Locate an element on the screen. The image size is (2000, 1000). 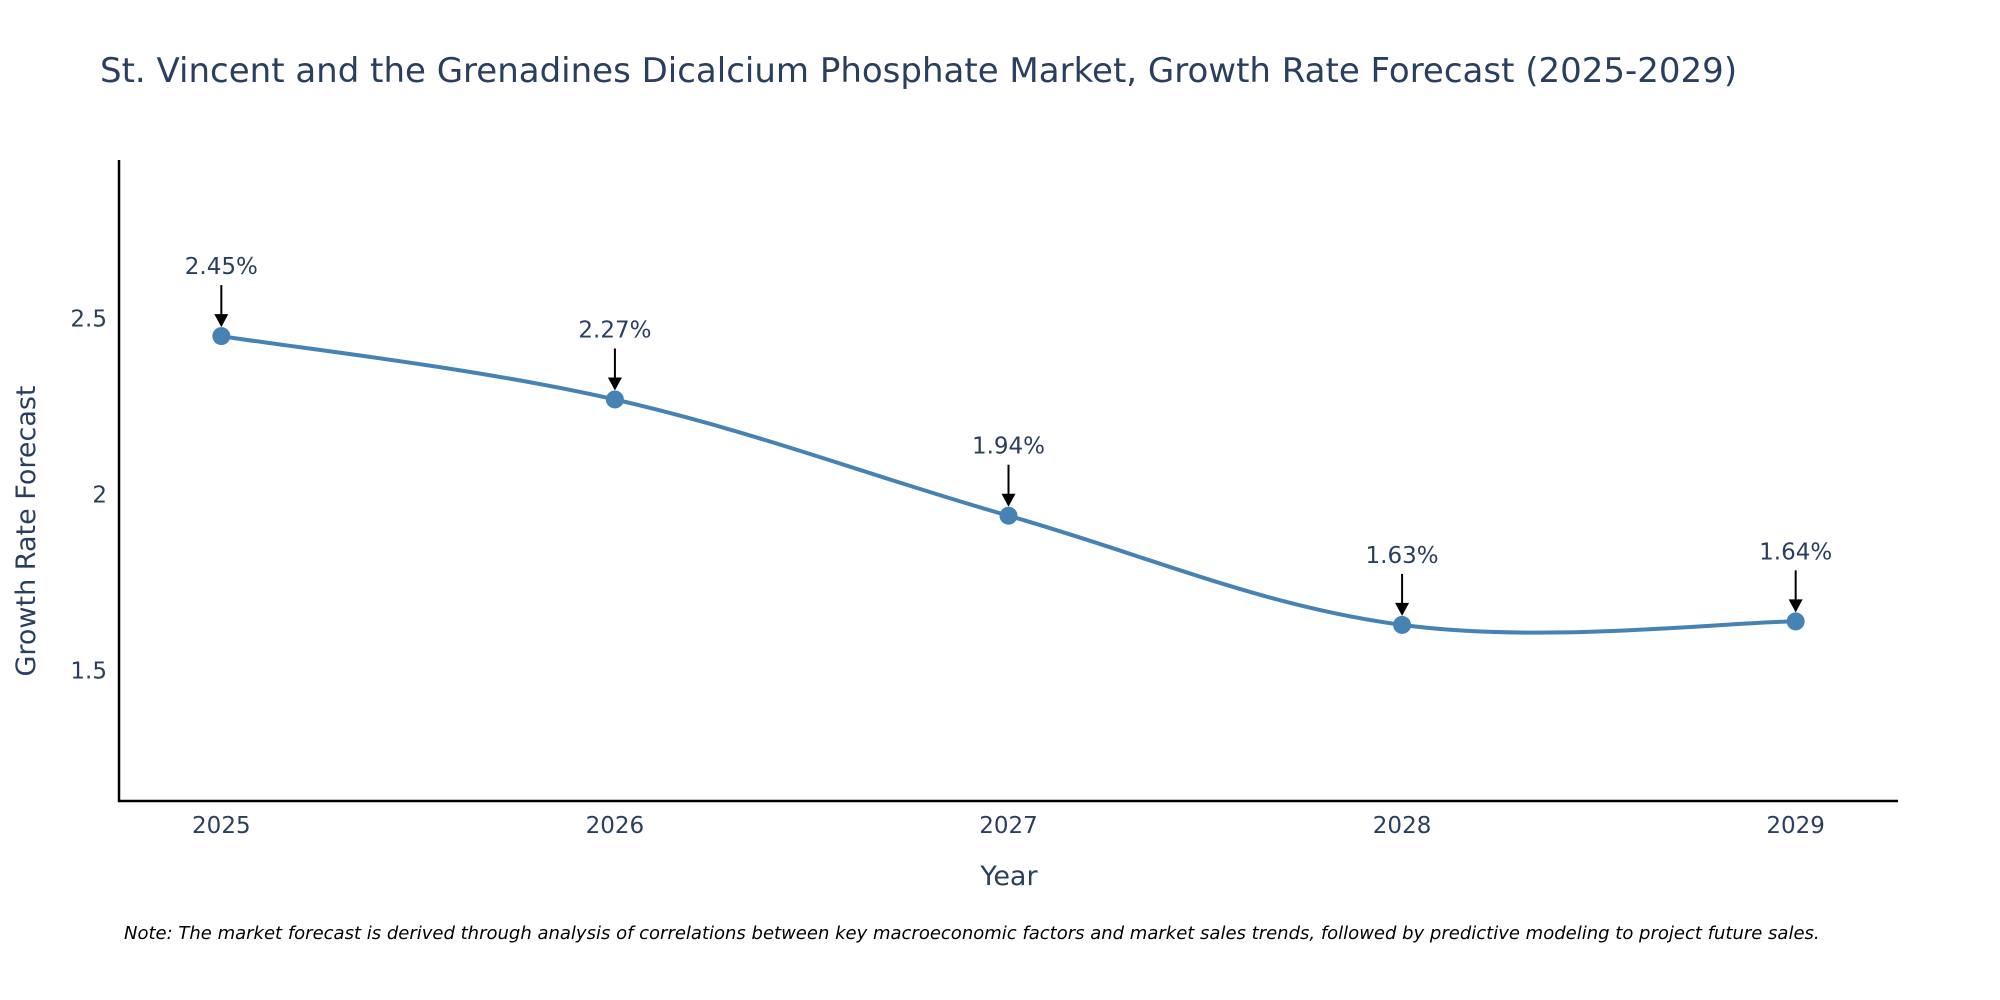
data-label-2025: 2.45% is located at coordinates (221, 267).